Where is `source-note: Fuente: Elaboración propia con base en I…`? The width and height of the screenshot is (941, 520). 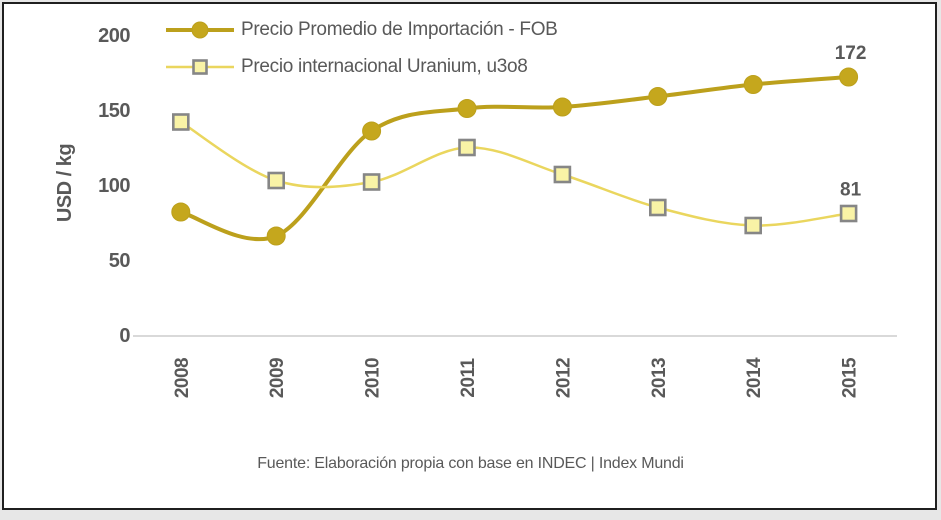
source-note: Fuente: Elaboración propia con base en I… is located at coordinates (470, 463).